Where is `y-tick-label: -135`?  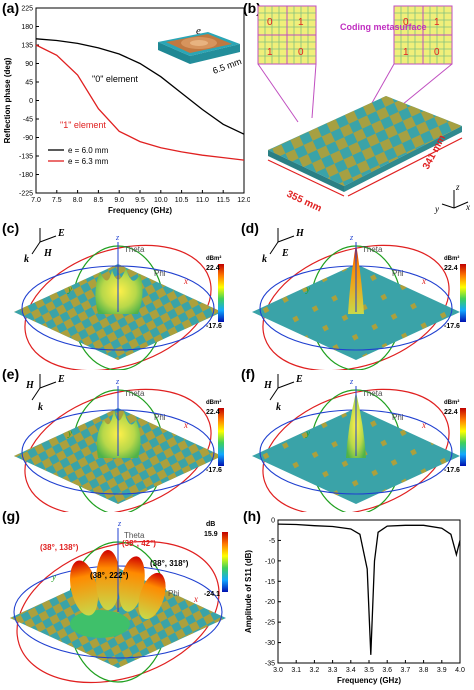 y-tick-label: -135 is located at coordinates (26, 157).